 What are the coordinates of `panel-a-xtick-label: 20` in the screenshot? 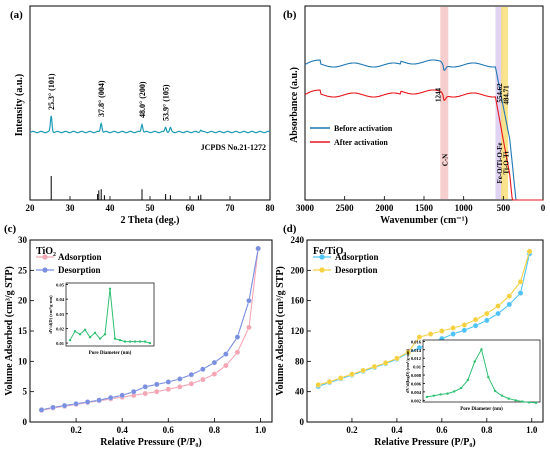 It's located at (31, 208).